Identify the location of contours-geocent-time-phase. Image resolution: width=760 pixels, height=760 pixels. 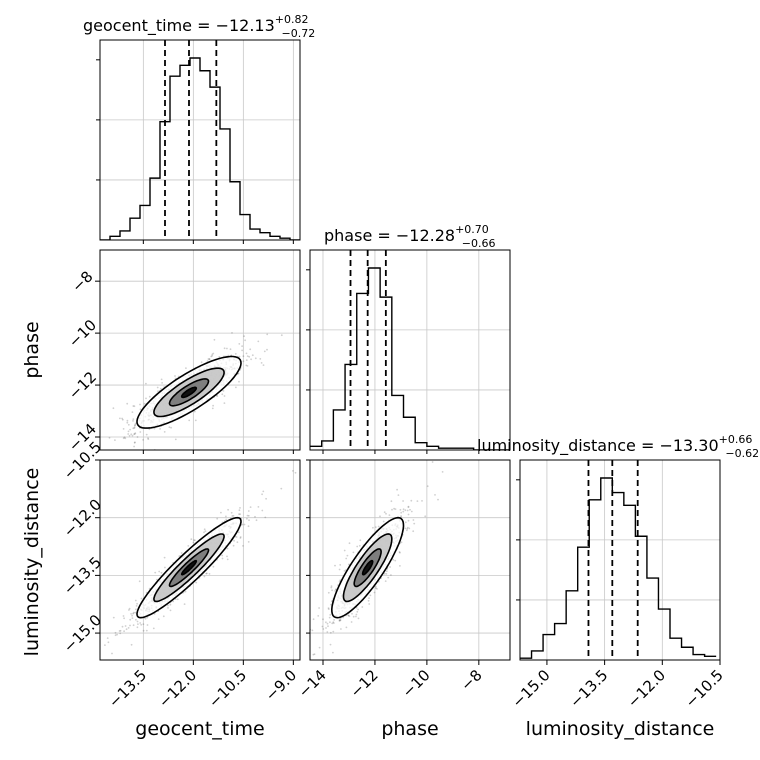
(189, 392).